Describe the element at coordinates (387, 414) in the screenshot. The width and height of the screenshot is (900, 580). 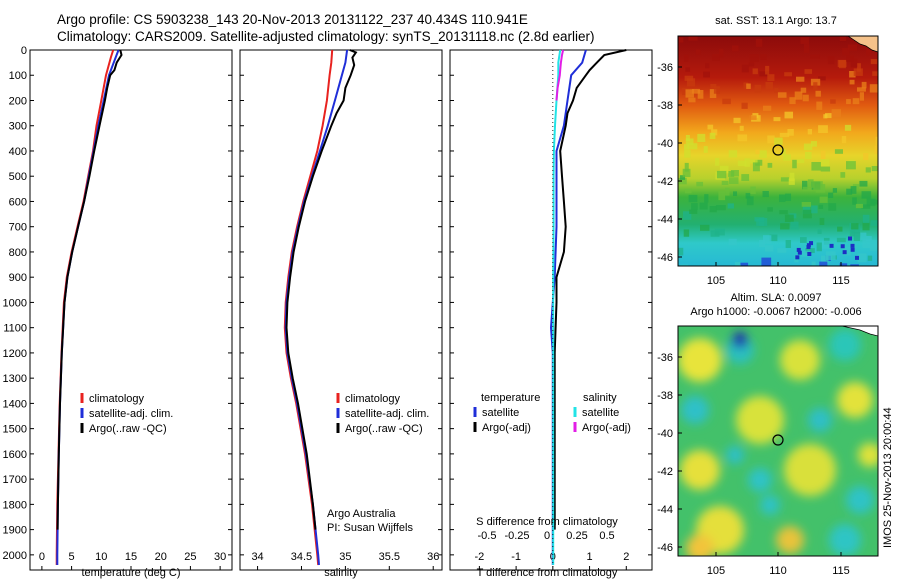
I see `legend-item: satellite-adj. clim.` at that location.